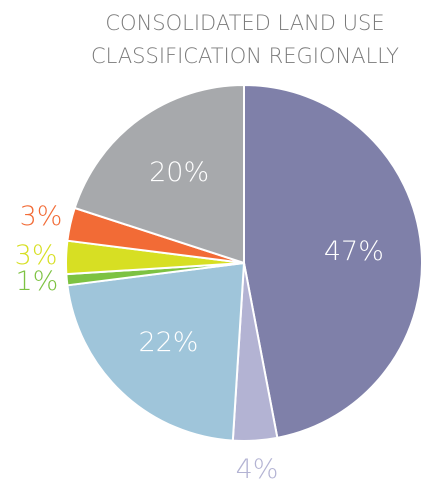 The image size is (443, 488). I want to click on chart-title: CONSOLIDATED LAND USE, so click(244, 23).